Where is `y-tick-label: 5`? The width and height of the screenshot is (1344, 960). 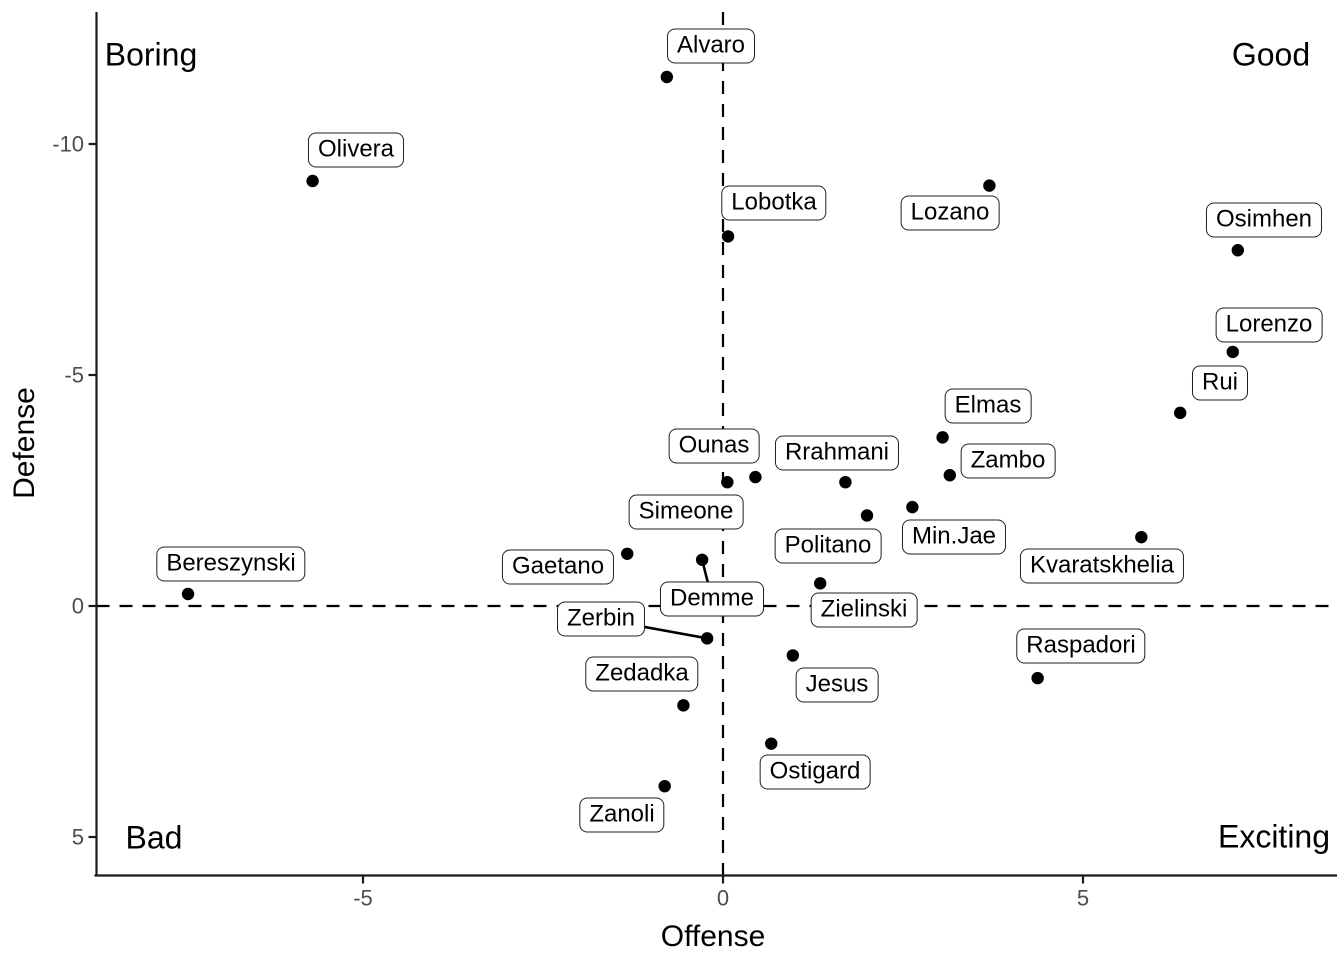 y-tick-label: 5 is located at coordinates (78, 837).